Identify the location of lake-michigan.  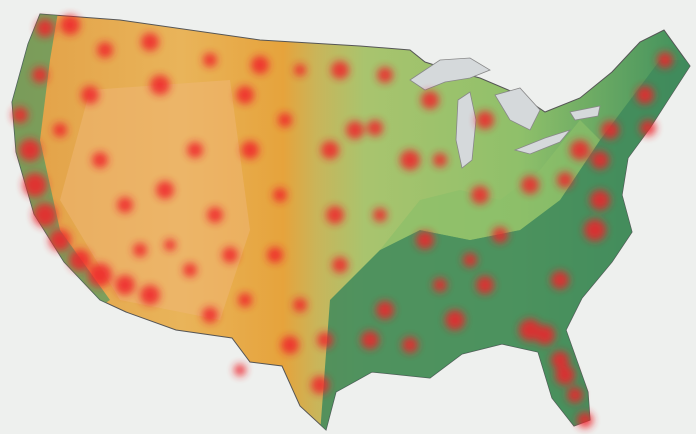
(466, 130).